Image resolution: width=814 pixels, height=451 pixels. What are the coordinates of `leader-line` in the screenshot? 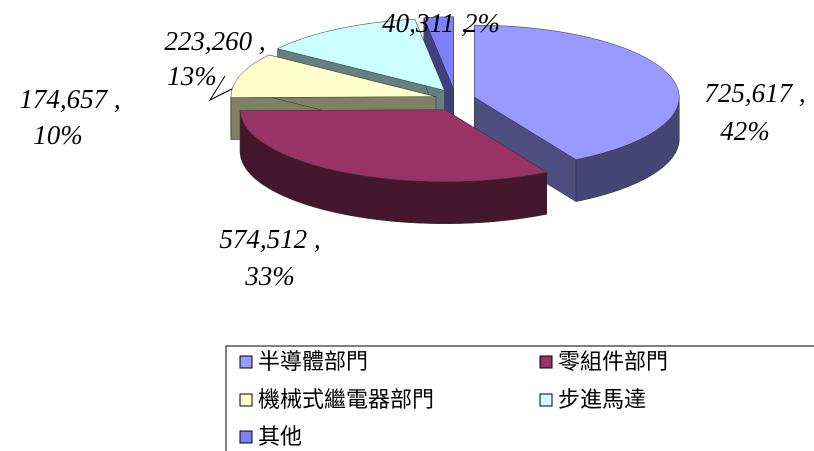 It's located at (224, 88).